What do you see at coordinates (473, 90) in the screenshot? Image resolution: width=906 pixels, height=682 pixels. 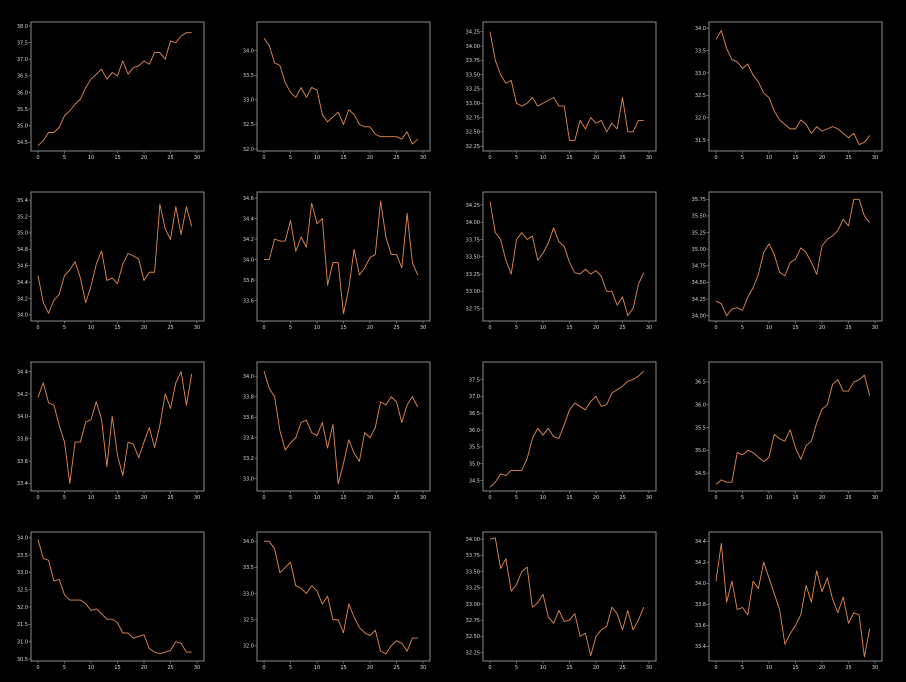 I see `y-tick-label: 33.25` at bounding box center [473, 90].